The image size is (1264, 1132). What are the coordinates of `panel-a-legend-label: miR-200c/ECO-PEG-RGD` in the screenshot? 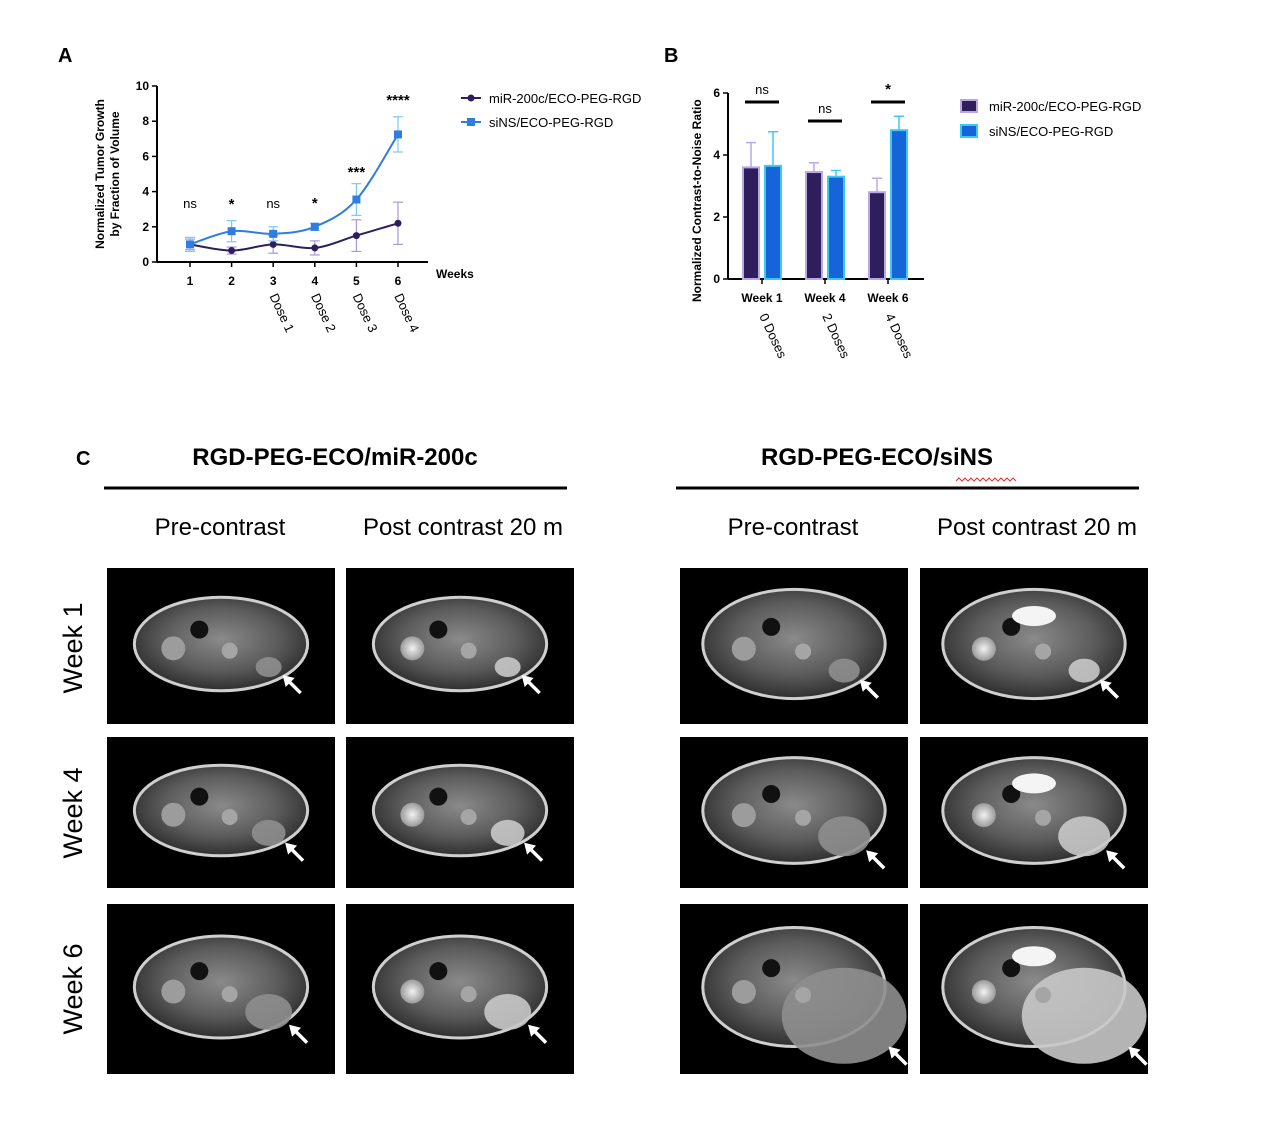 It's located at (565, 98).